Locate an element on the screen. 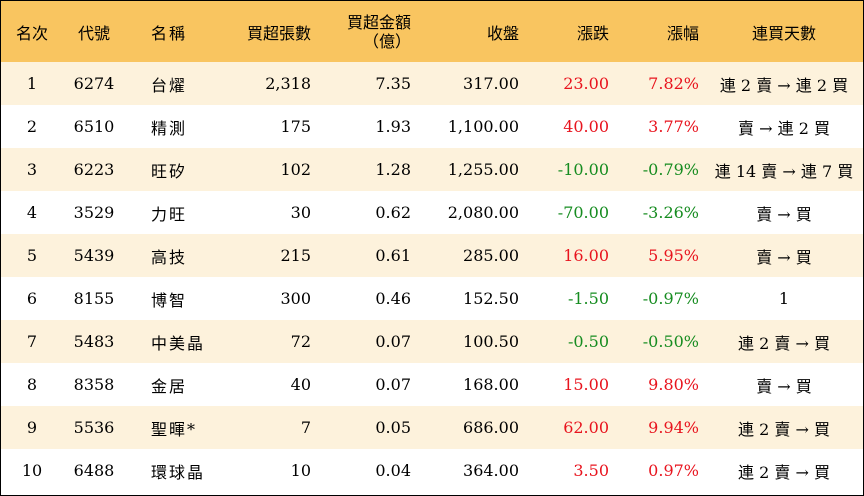 The image size is (864, 496). cell-name: 力旺 is located at coordinates (169, 214).